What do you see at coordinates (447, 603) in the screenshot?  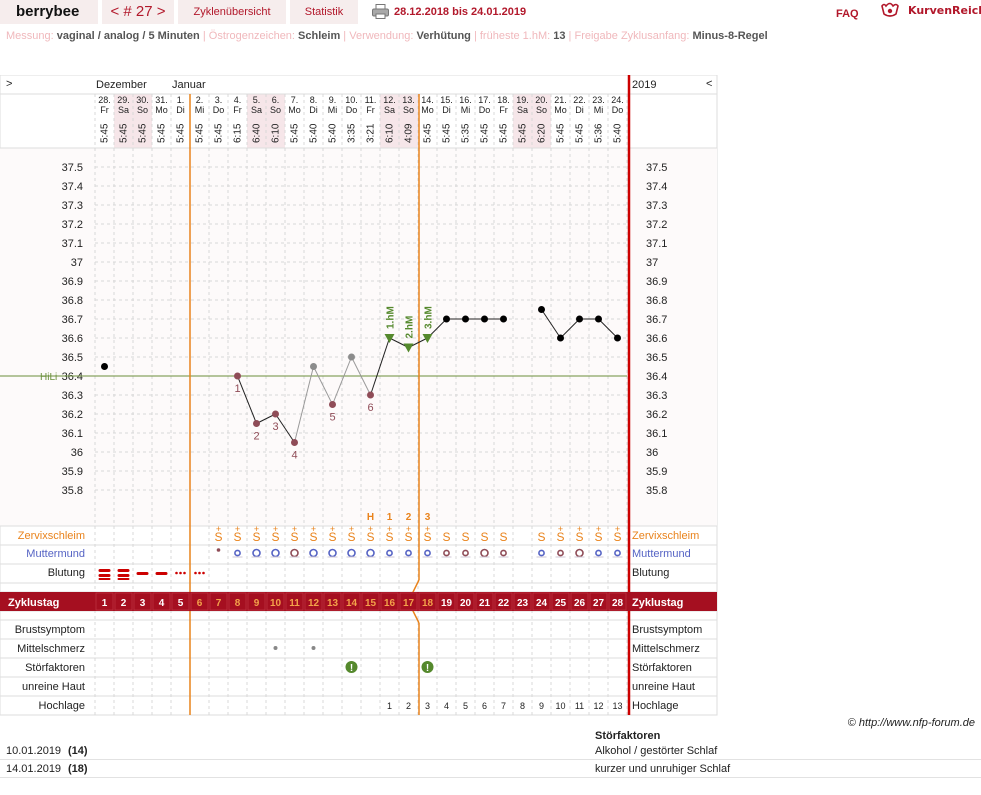 I see `cycle-day-number: 19` at bounding box center [447, 603].